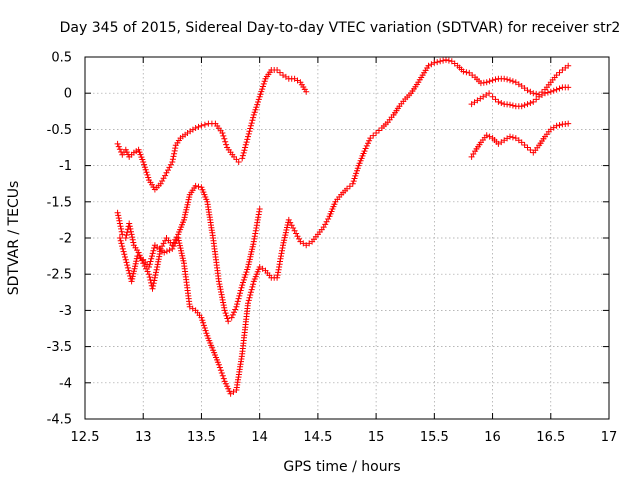  I want to click on y-tick-label: 0.5, so click(61, 58).